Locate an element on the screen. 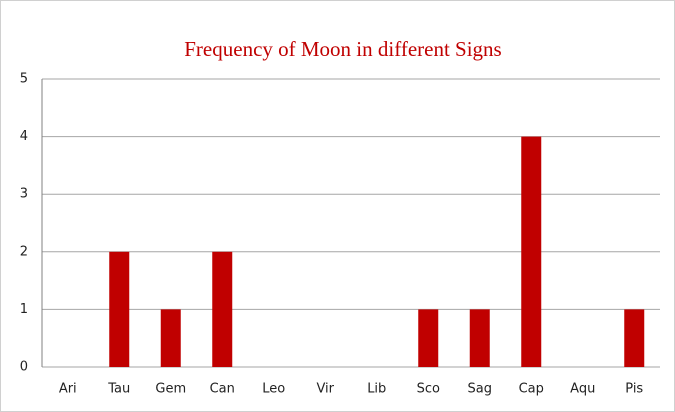  y-tick-label: 4 is located at coordinates (24, 136).